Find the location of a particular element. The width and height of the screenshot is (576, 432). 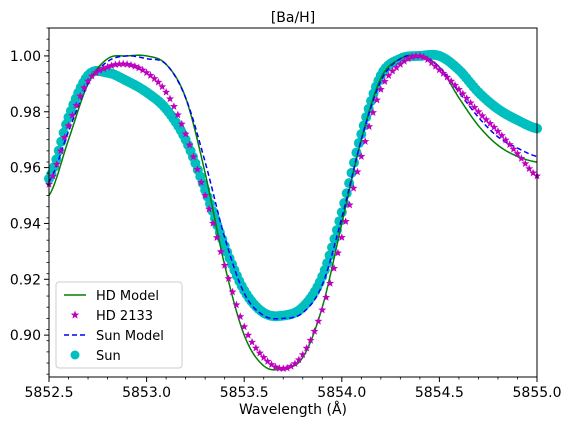

legend-label: Sun Model is located at coordinates (130, 336).